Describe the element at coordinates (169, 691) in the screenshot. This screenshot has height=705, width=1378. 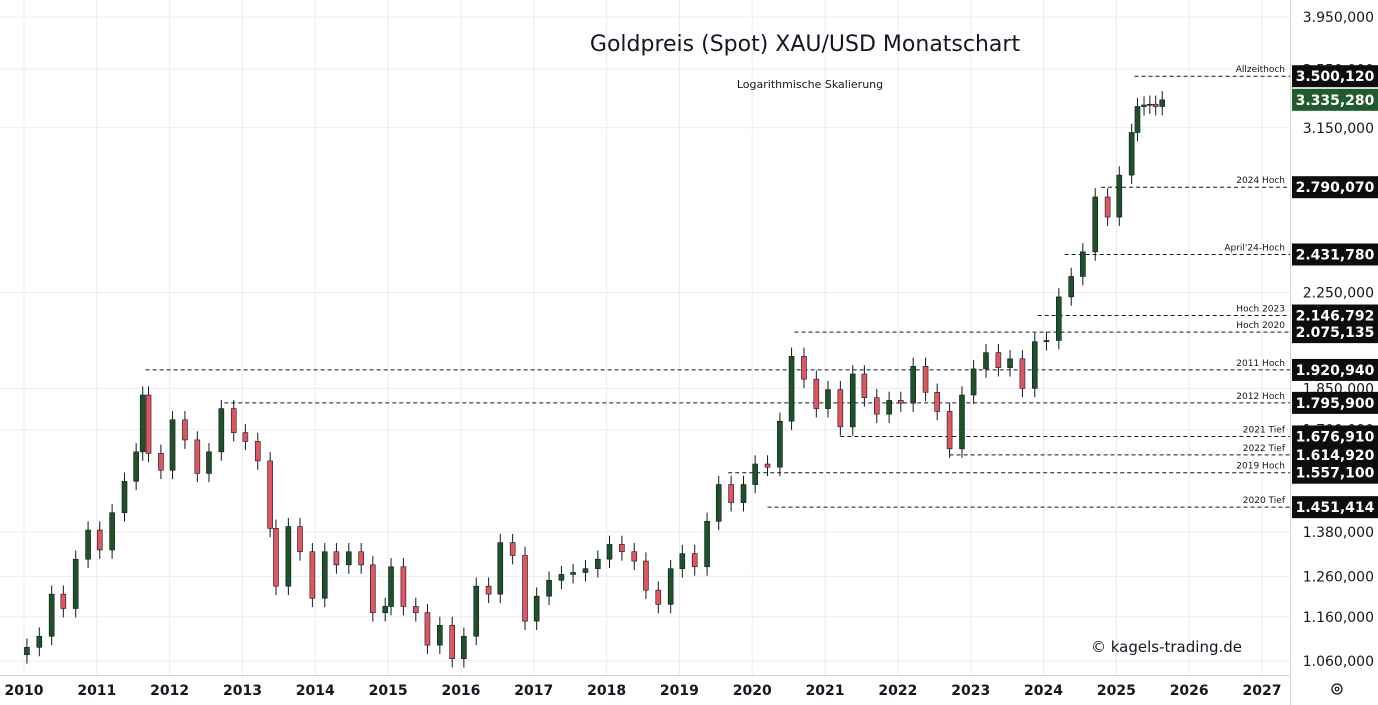
I see `year-tick-label: 2012` at that location.